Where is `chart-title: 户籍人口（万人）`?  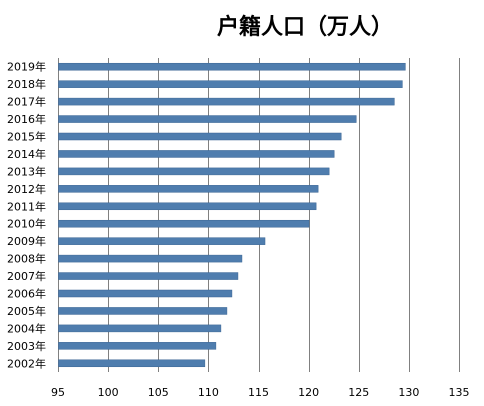
chart-title: 户籍人口（万人） is located at coordinates (305, 27).